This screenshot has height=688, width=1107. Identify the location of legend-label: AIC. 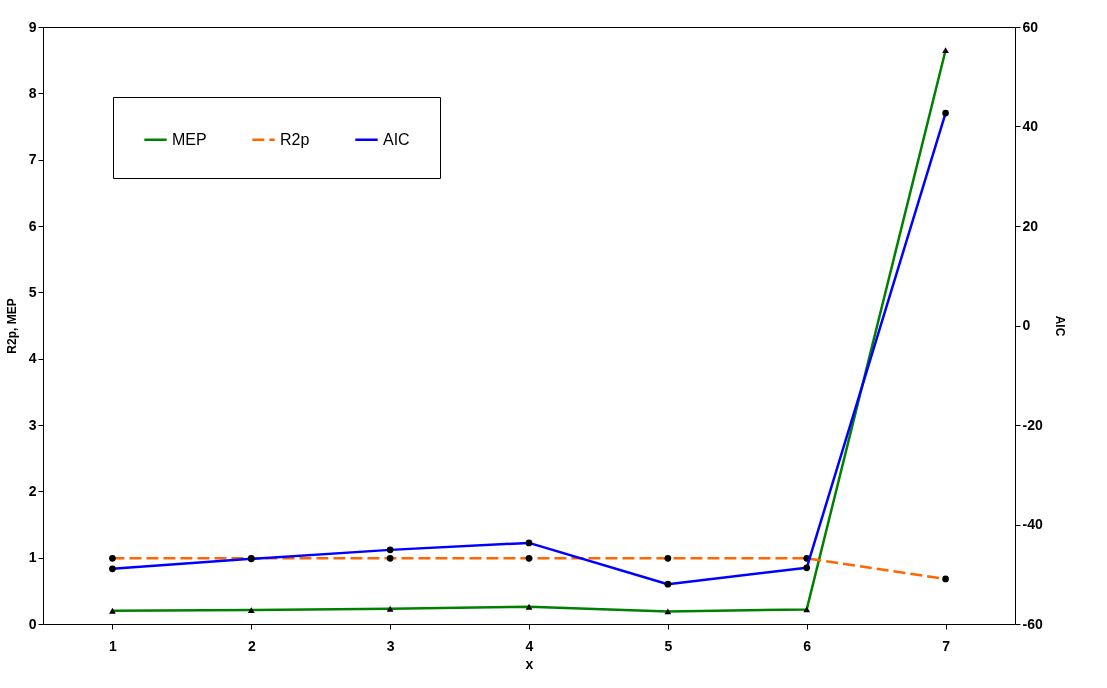
(396, 139).